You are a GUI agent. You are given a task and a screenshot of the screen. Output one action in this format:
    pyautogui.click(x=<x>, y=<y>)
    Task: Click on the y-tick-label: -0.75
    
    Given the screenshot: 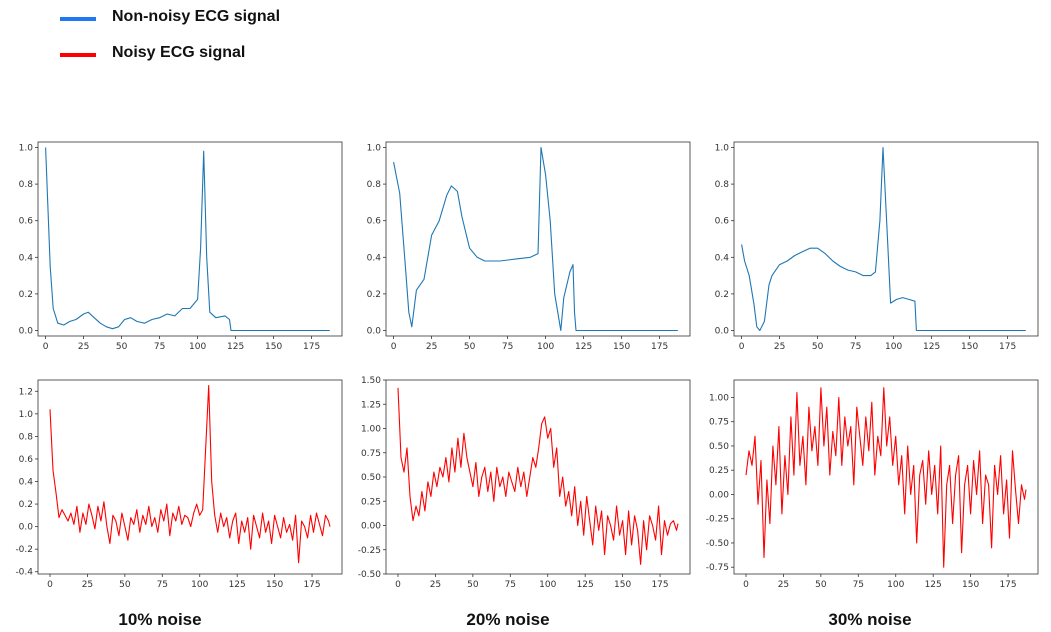 What is the action you would take?
    pyautogui.click(x=717, y=568)
    